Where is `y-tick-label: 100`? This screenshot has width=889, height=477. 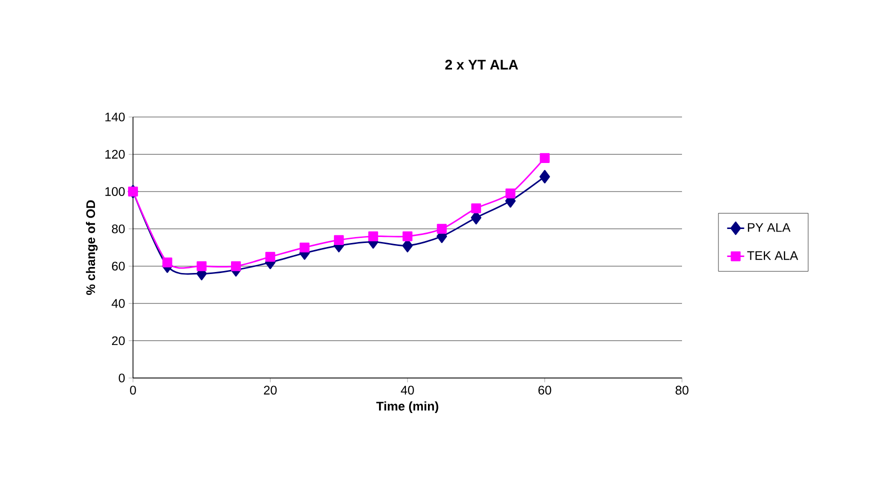 y-tick-label: 100 is located at coordinates (115, 191).